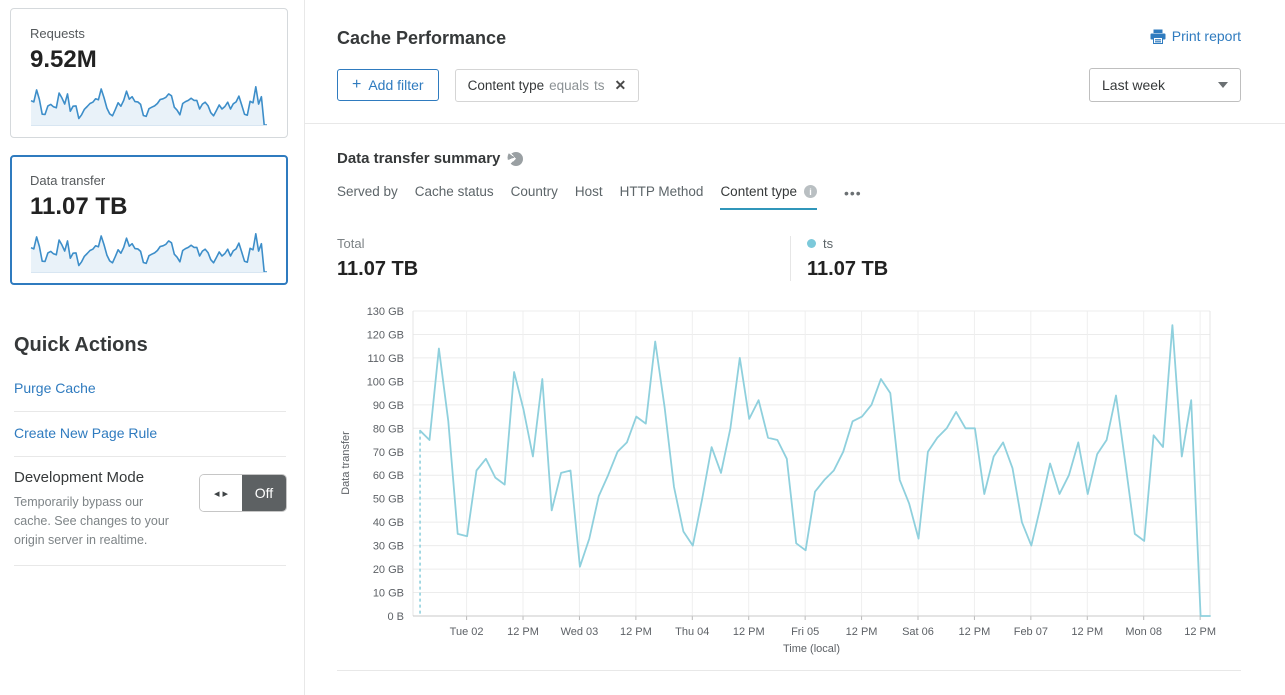 Image resolution: width=1285 pixels, height=695 pixels. I want to click on requests-value: 9.52M, so click(63, 59).